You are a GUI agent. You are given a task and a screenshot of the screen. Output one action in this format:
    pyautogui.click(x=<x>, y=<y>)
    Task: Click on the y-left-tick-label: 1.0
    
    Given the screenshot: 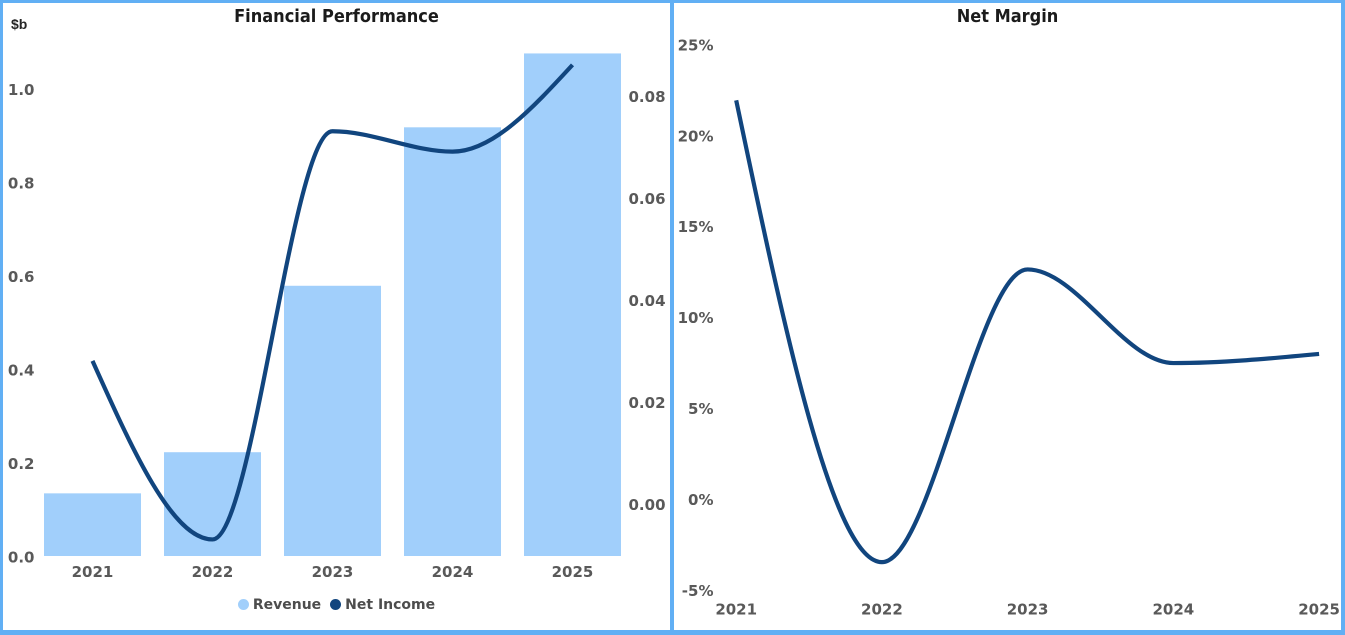 What is the action you would take?
    pyautogui.click(x=21, y=90)
    